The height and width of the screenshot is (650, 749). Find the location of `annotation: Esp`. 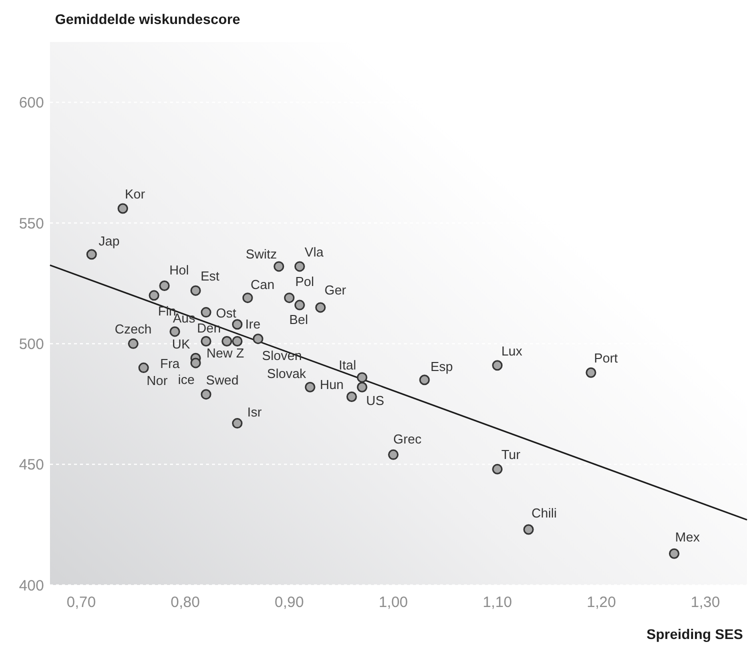

annotation: Esp is located at coordinates (441, 366).